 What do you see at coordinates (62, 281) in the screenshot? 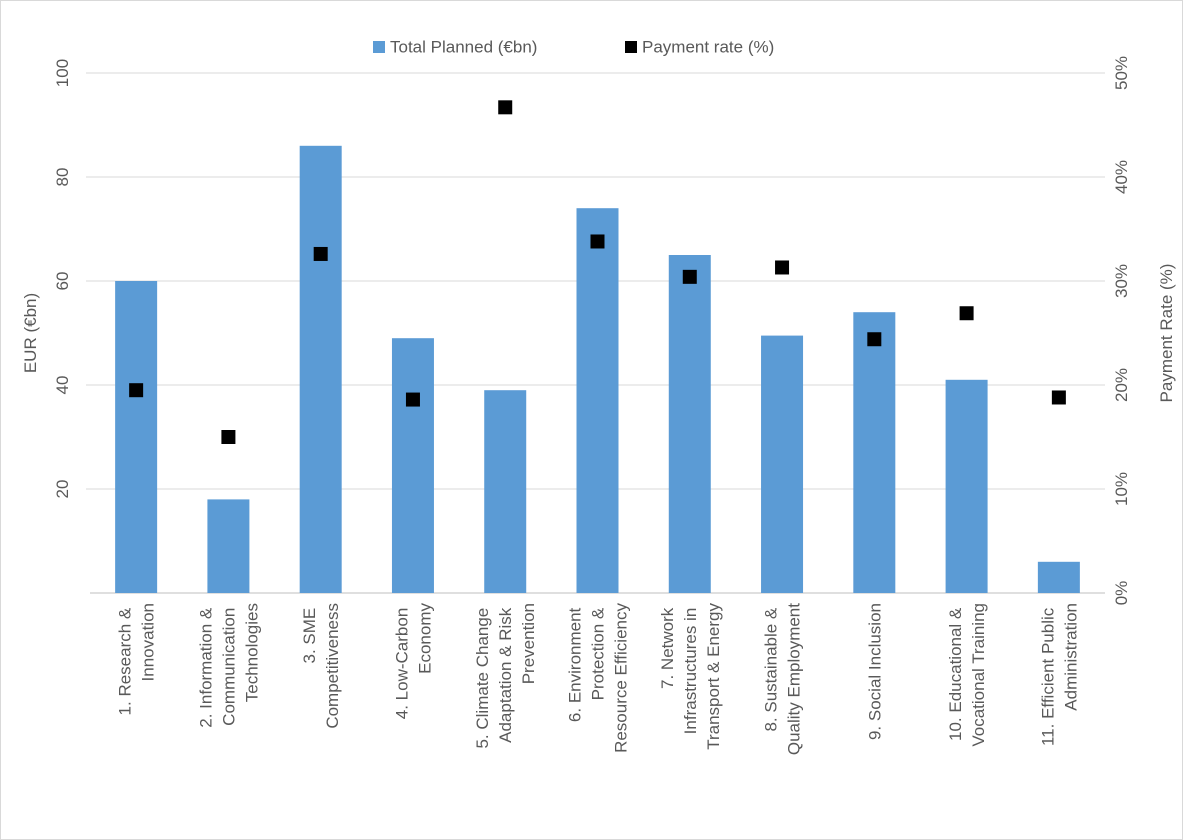
I see `y-tick-label: 60` at bounding box center [62, 281].